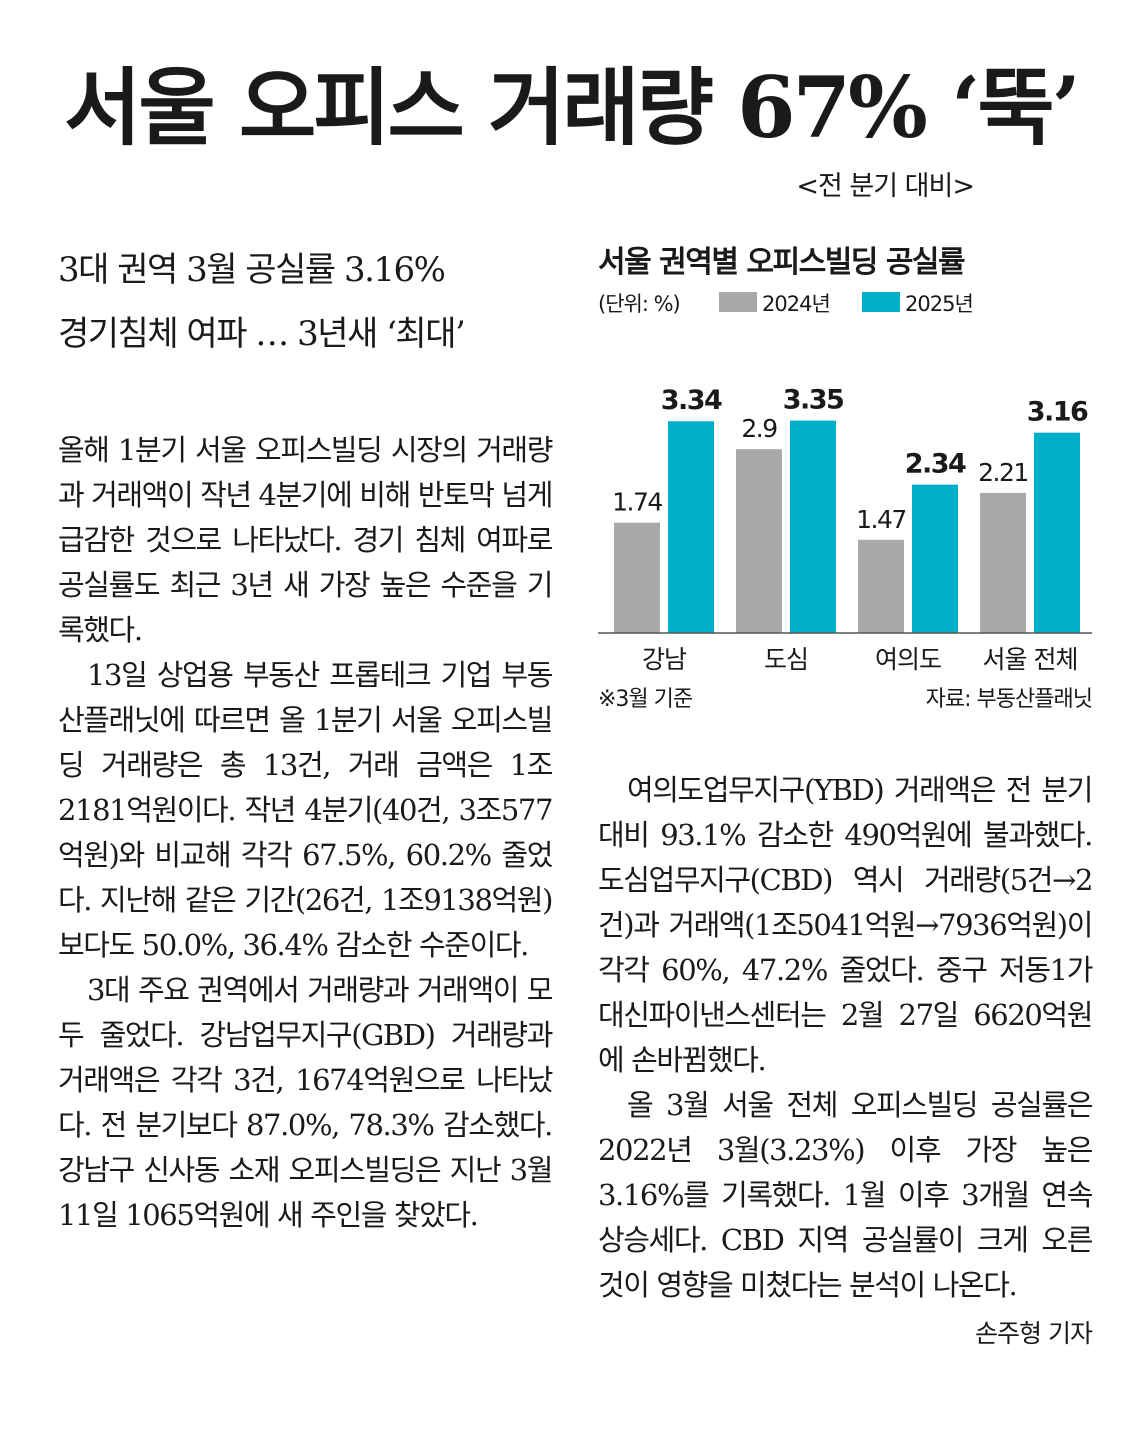 This screenshot has height=1440, width=1142. I want to click on bar-2024년-도심, so click(759, 541).